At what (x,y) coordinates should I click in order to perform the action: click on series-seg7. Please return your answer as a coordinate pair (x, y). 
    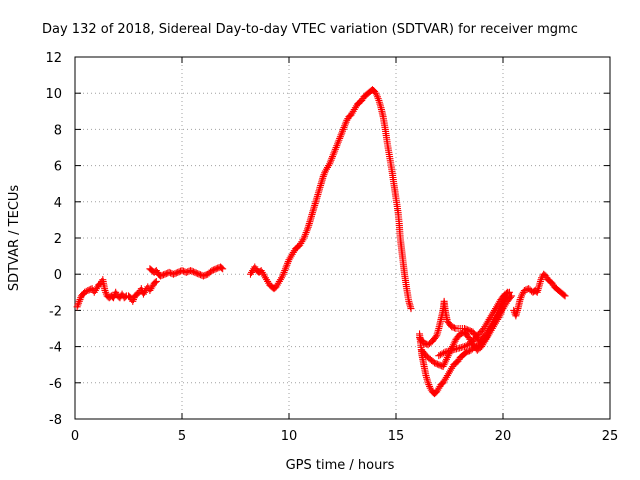
    Looking at the image, I should click on (474, 324).